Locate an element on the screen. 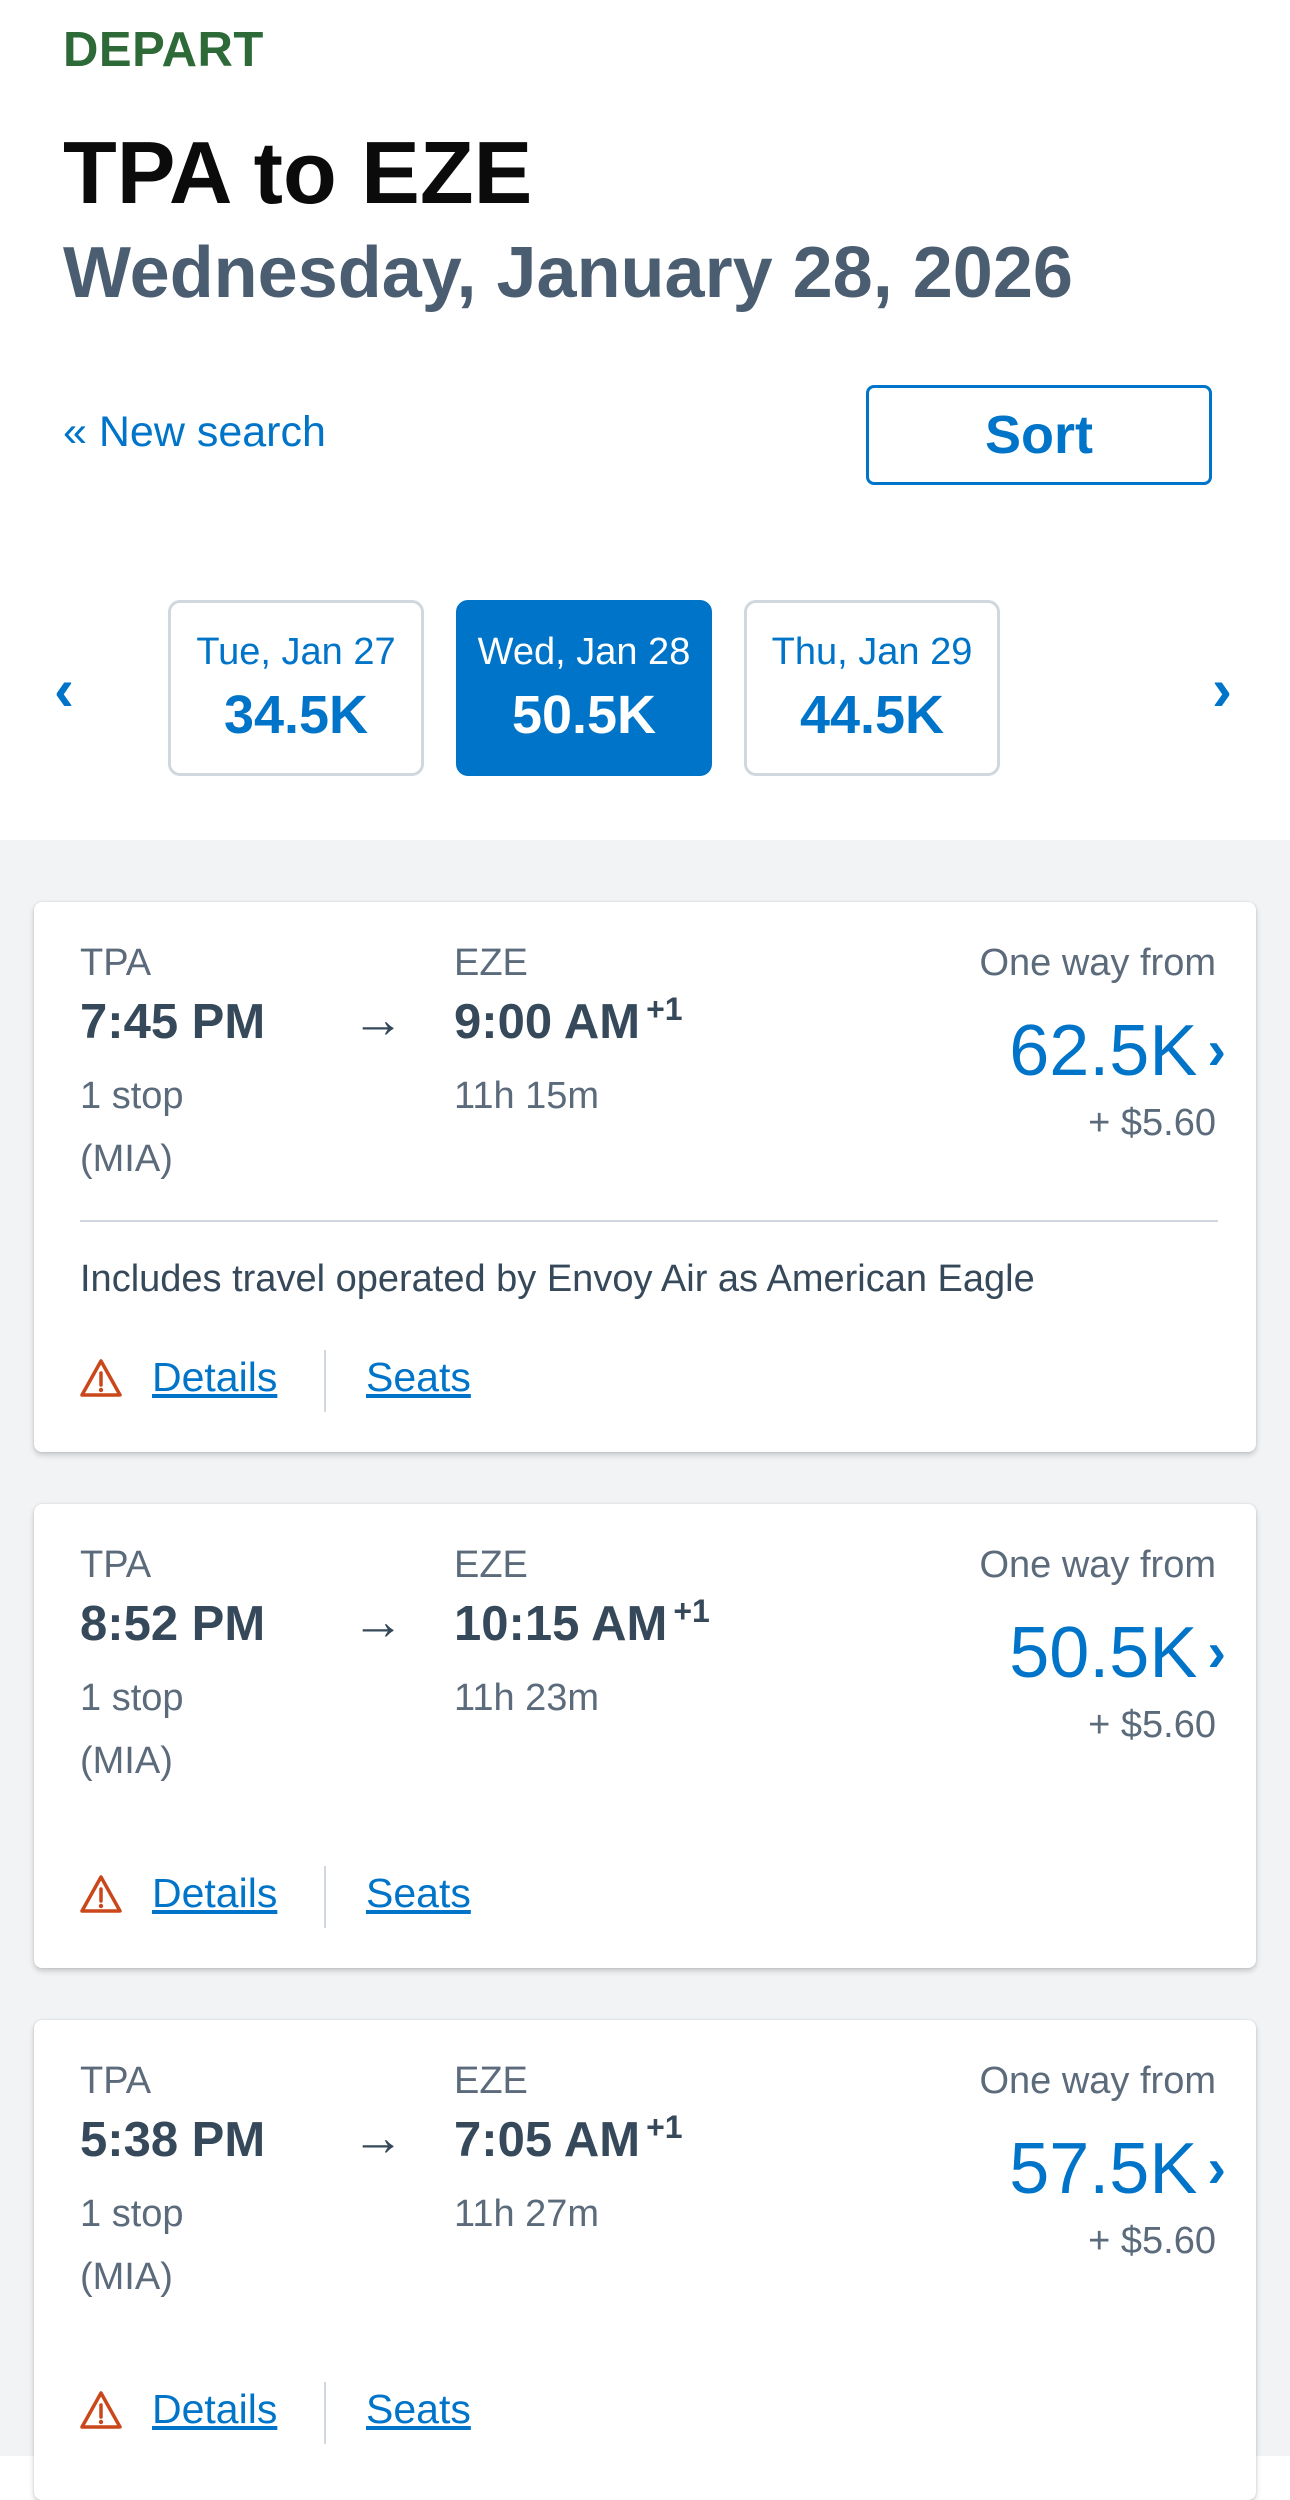  price-value: 57.5K is located at coordinates (1103, 2169).